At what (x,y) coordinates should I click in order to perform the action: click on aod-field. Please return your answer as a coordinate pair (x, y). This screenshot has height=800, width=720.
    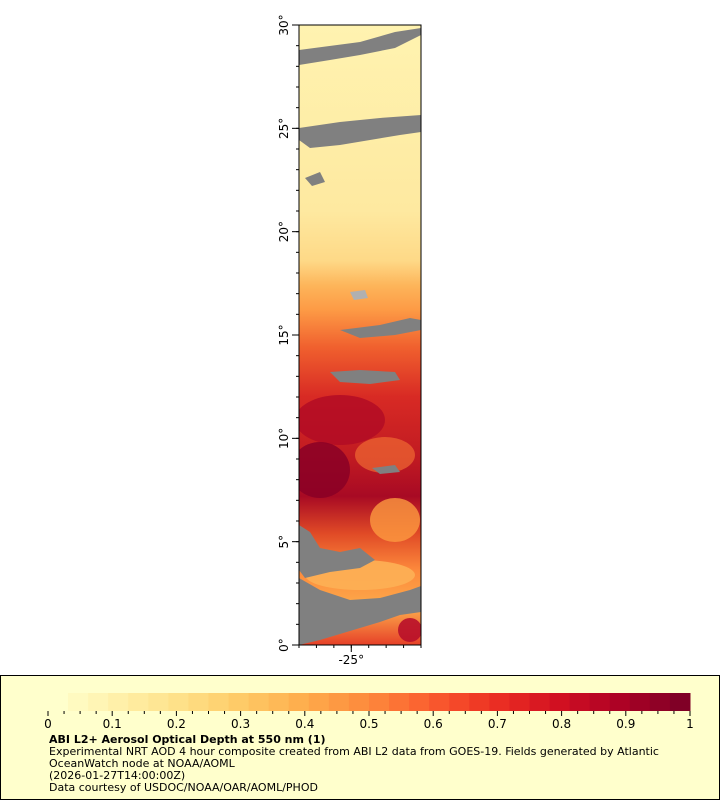
    Looking at the image, I should click on (360, 335).